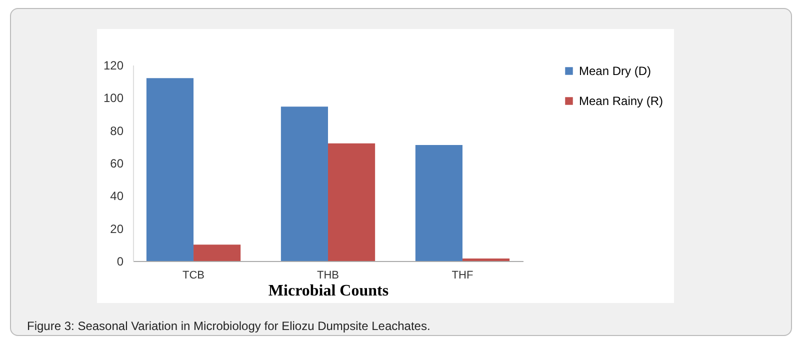  What do you see at coordinates (117, 131) in the screenshot?
I see `y-tick-label: 80` at bounding box center [117, 131].